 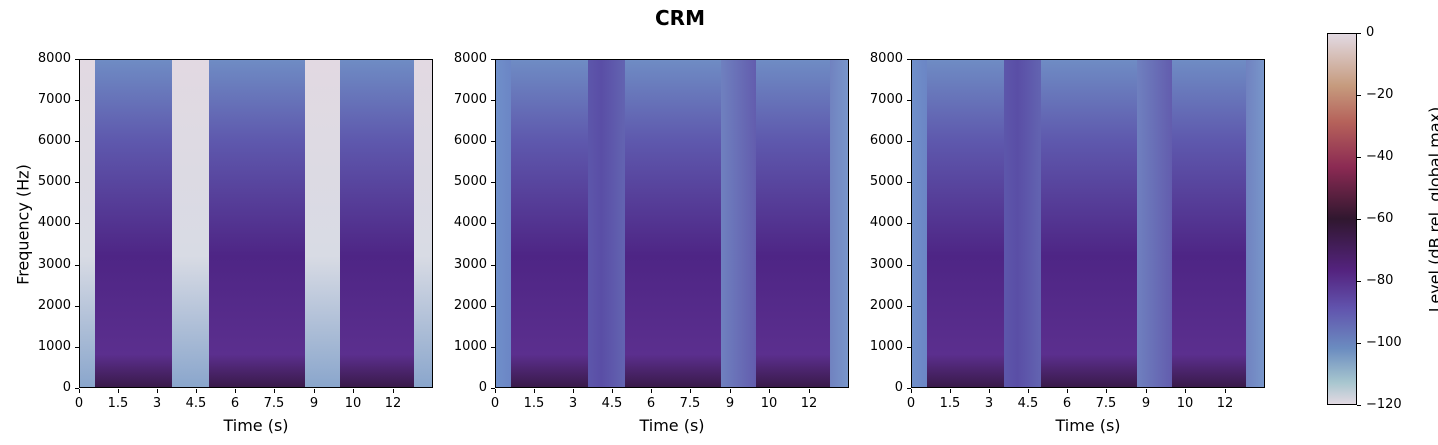 What do you see at coordinates (1431, 209) in the screenshot?
I see `colorbar-label: Level (dB rel. global max)` at bounding box center [1431, 209].